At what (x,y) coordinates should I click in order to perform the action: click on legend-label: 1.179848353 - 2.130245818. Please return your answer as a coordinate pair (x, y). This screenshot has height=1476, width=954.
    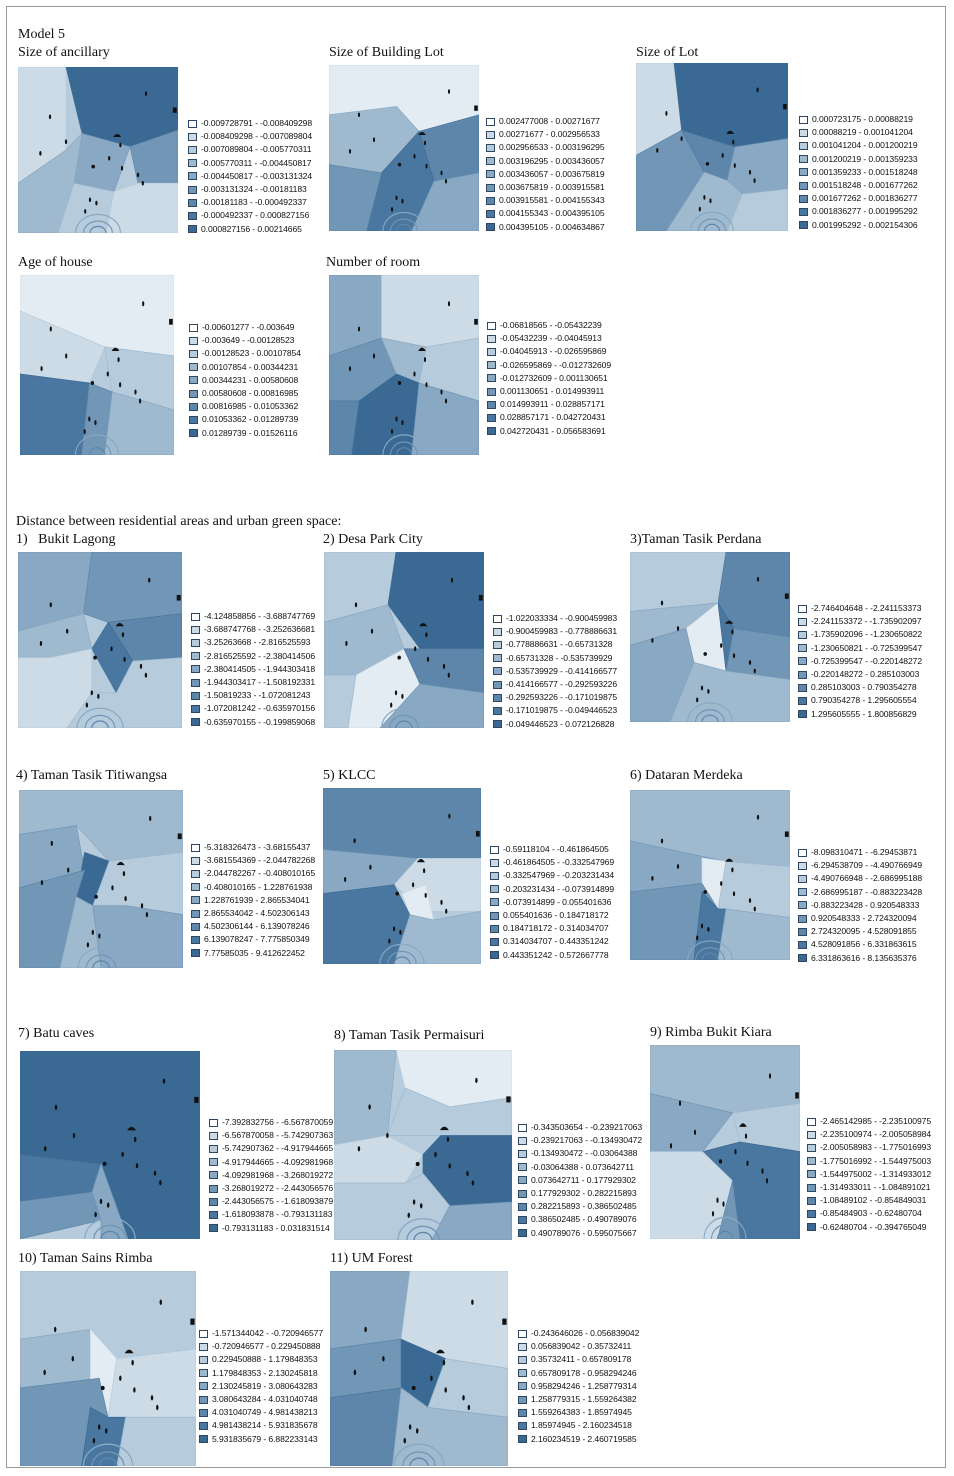
    Looking at the image, I should click on (265, 1372).